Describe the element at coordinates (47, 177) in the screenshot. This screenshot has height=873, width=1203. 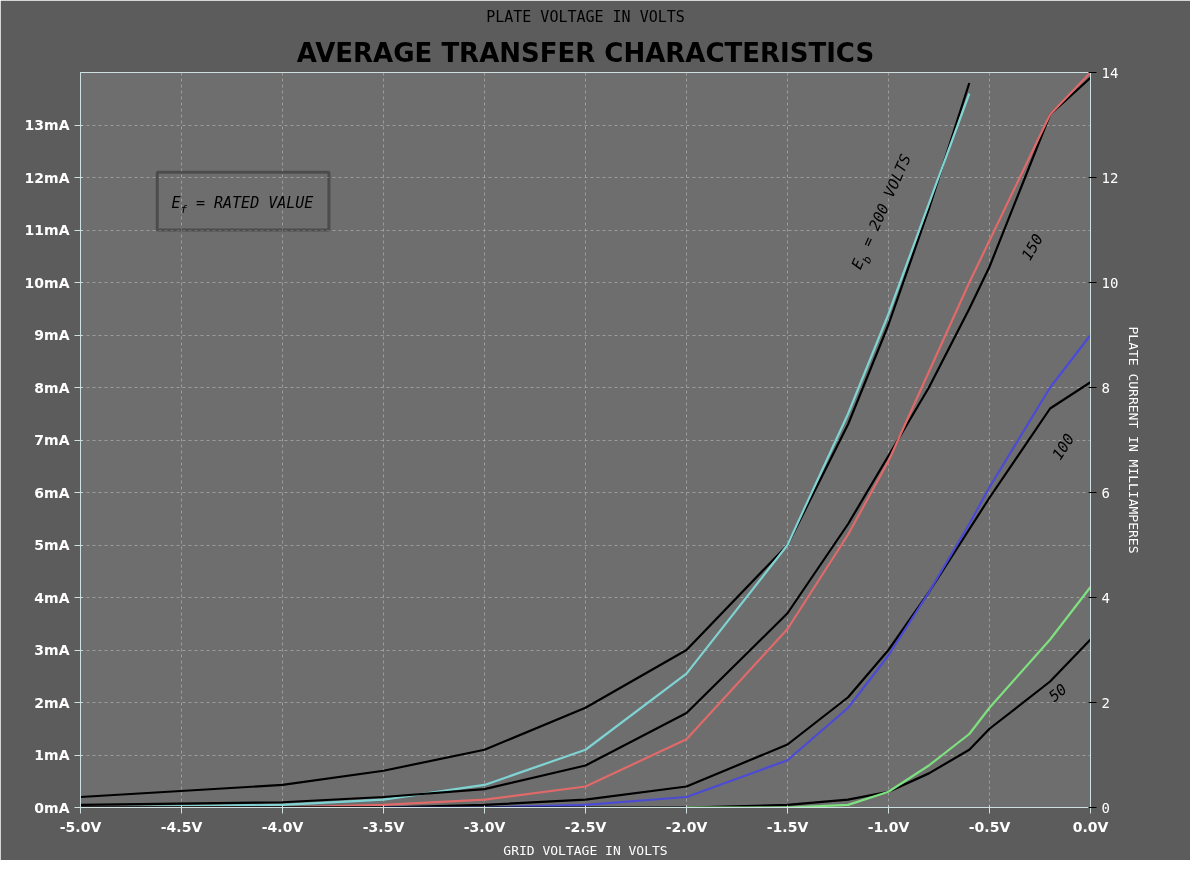
I see `y-tick-label: 12mA` at that location.